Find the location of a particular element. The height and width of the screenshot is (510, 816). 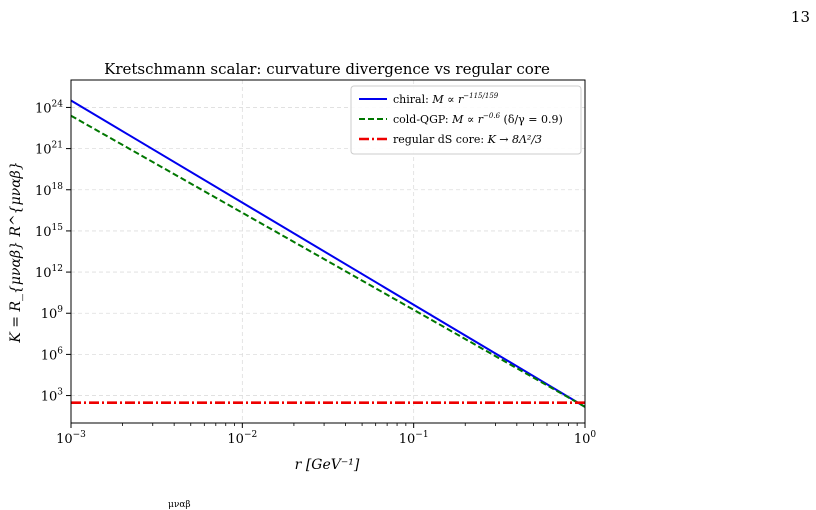

y-tick-label: 1018 is located at coordinates (49, 190).